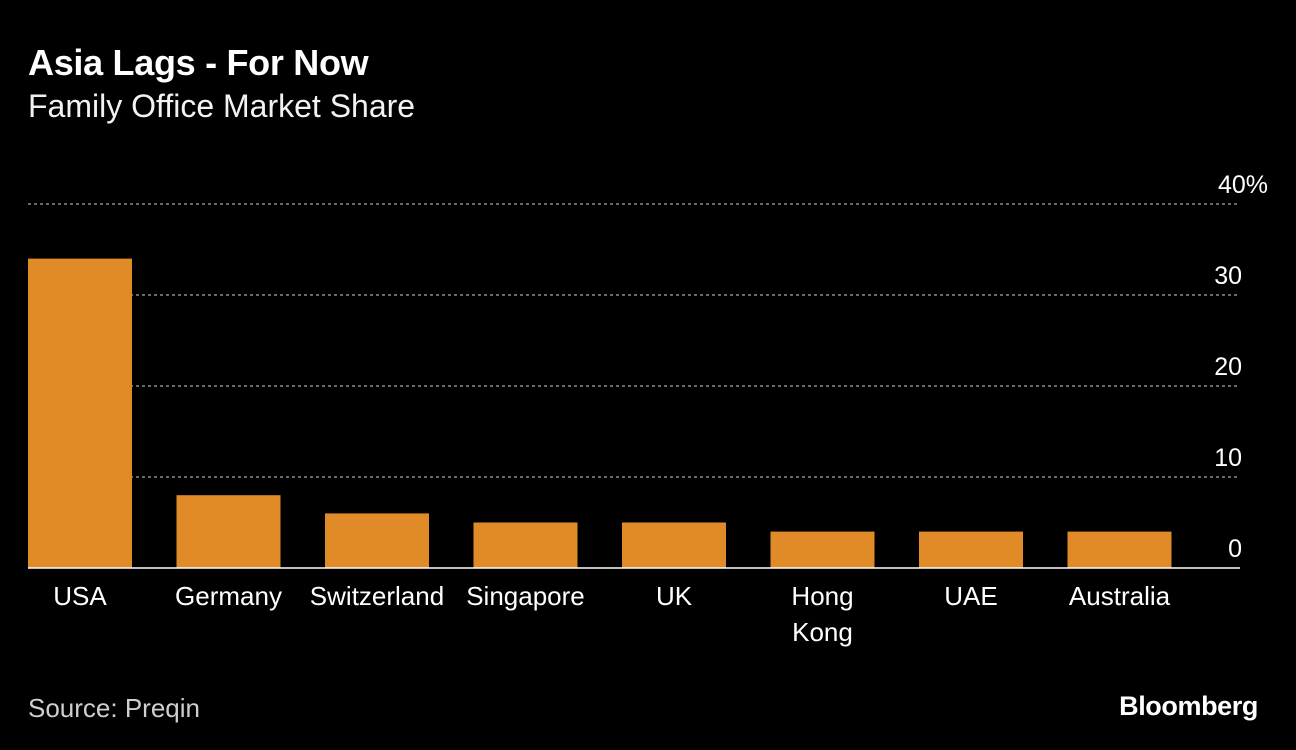  Describe the element at coordinates (222, 106) in the screenshot. I see `chart-subtitle: Family Office Market Share` at that location.